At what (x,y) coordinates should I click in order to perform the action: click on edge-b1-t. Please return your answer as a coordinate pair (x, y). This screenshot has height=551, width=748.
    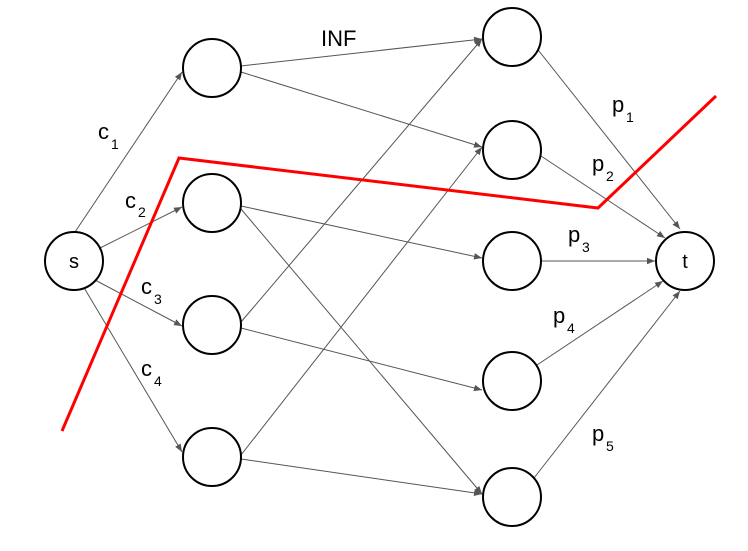
    Looking at the image, I should click on (607, 137).